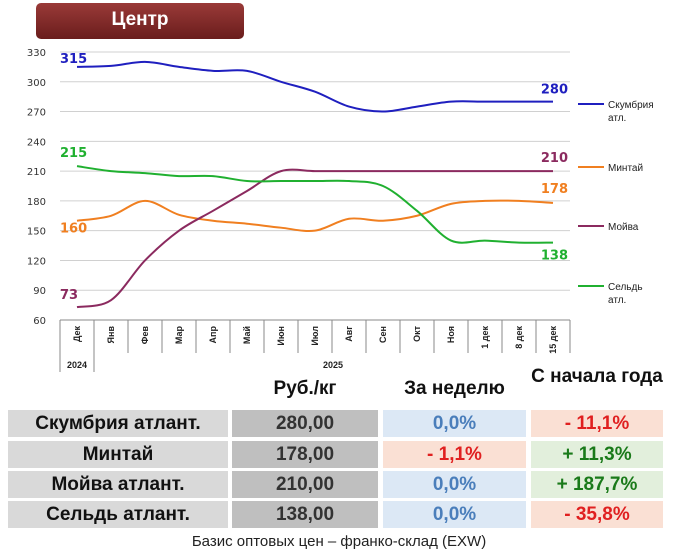 The image size is (678, 555). What do you see at coordinates (597, 454) in the screenshot?
I see `row-ytd-change: + 11,3%` at bounding box center [597, 454].